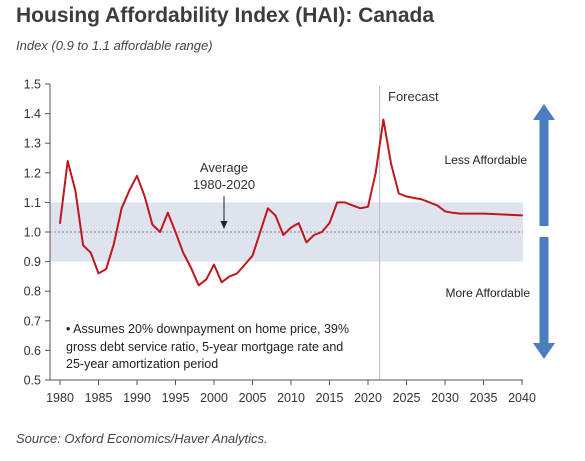 This screenshot has height=461, width=585. Describe the element at coordinates (32, 262) in the screenshot. I see `y-tick-label: 0.9` at that location.